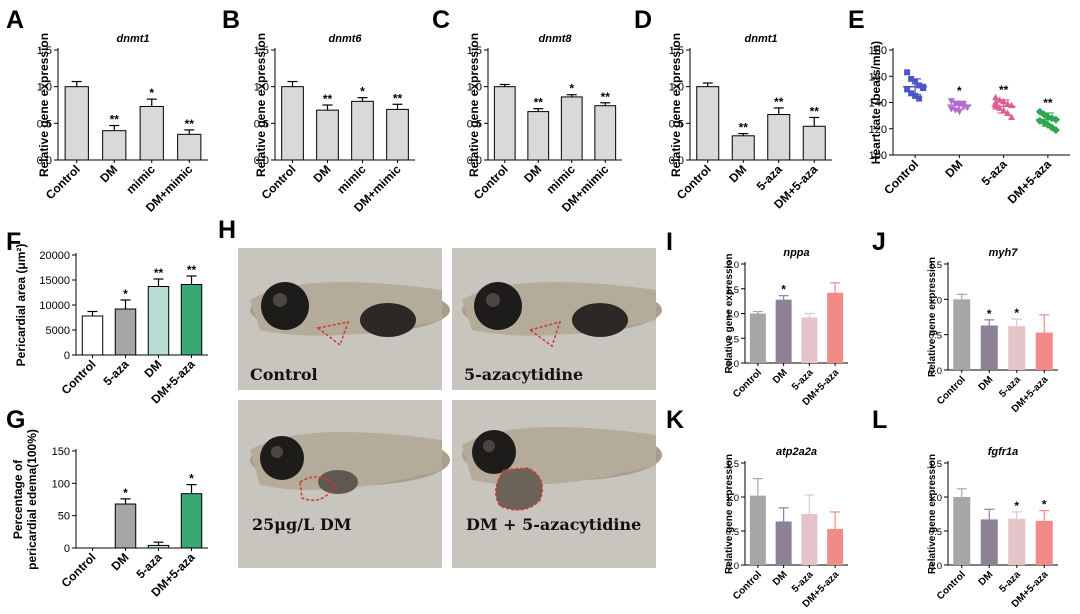 The image size is (1080, 614). Describe the element at coordinates (79, 570) in the screenshot. I see `x-tick-label-g-0: Control` at that location.